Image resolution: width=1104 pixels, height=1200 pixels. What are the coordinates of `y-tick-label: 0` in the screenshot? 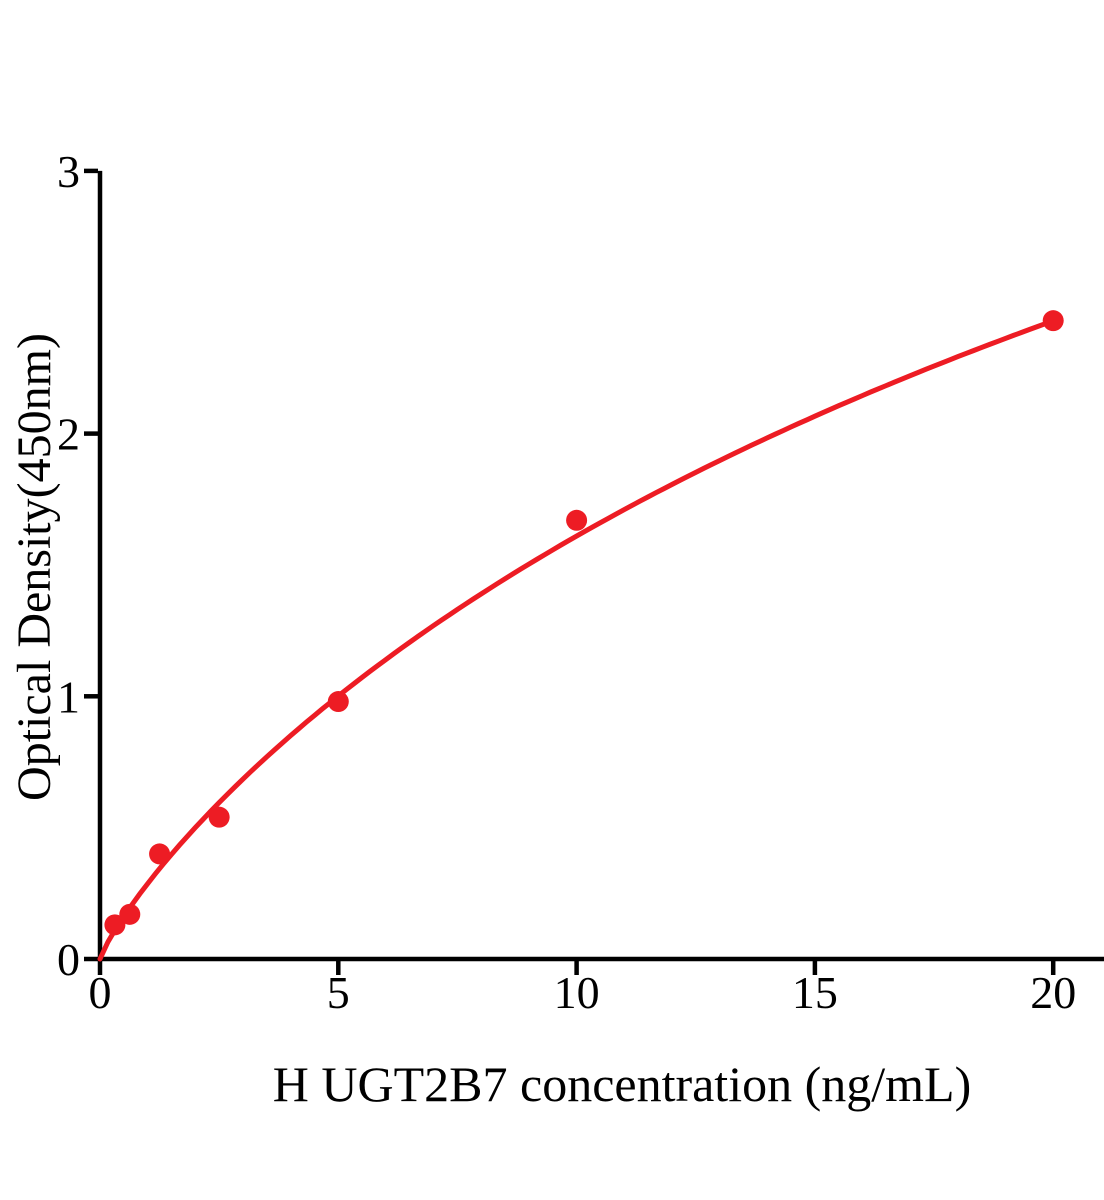 It's located at (68, 959).